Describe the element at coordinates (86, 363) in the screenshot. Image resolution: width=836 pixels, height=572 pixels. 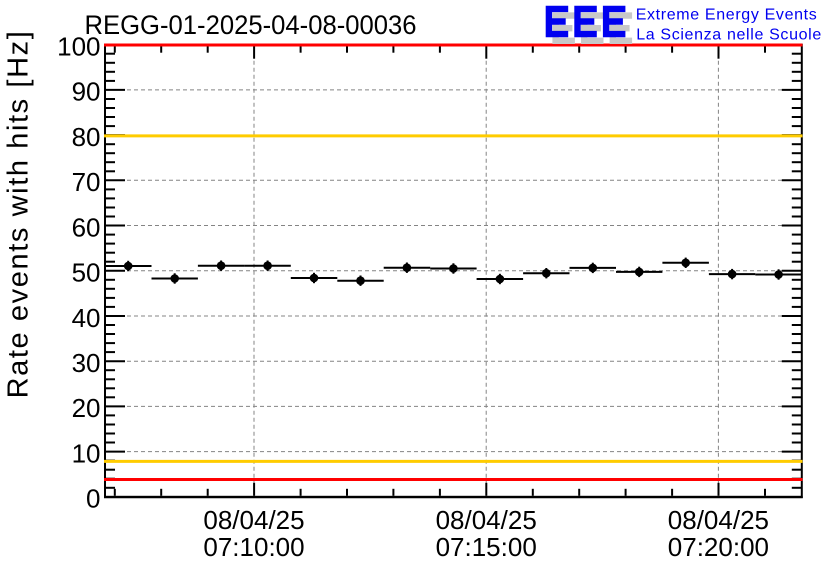
I see `svg-text: 30` at that location.